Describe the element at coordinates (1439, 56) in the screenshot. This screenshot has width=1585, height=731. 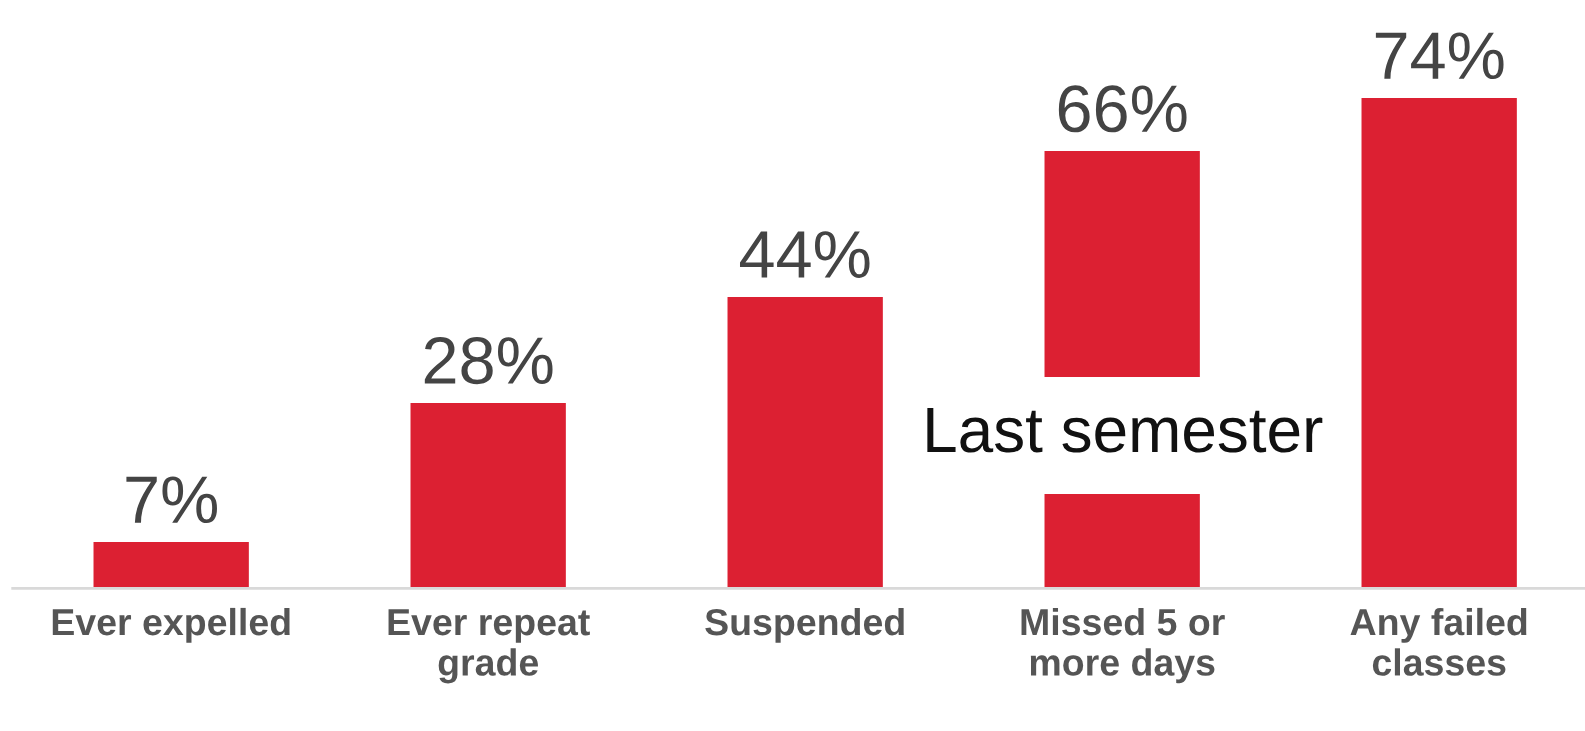
I see `data-label: 74%` at that location.